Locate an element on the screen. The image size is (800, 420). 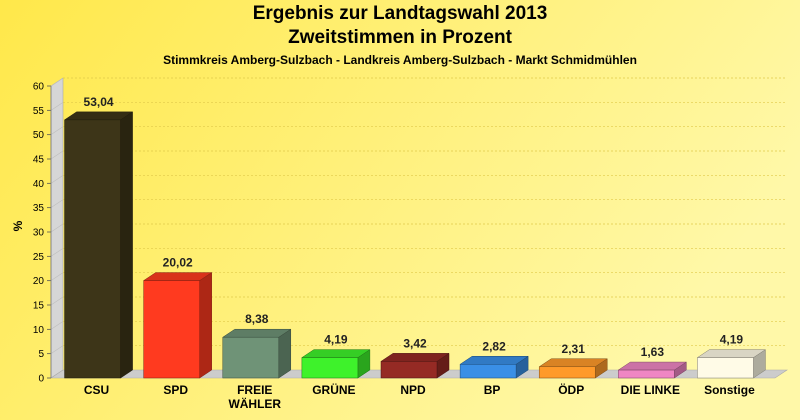
y-axis-label: % is located at coordinates (18, 225).